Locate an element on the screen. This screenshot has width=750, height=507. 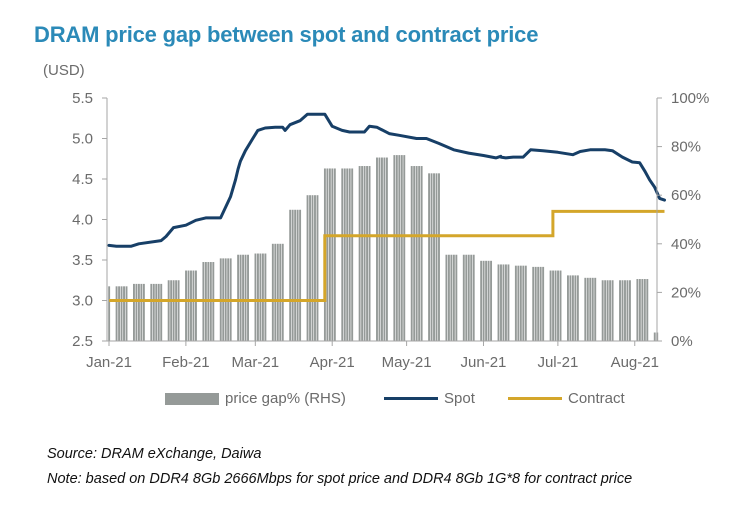
left-tick-label: 4.5 is located at coordinates (82, 179).